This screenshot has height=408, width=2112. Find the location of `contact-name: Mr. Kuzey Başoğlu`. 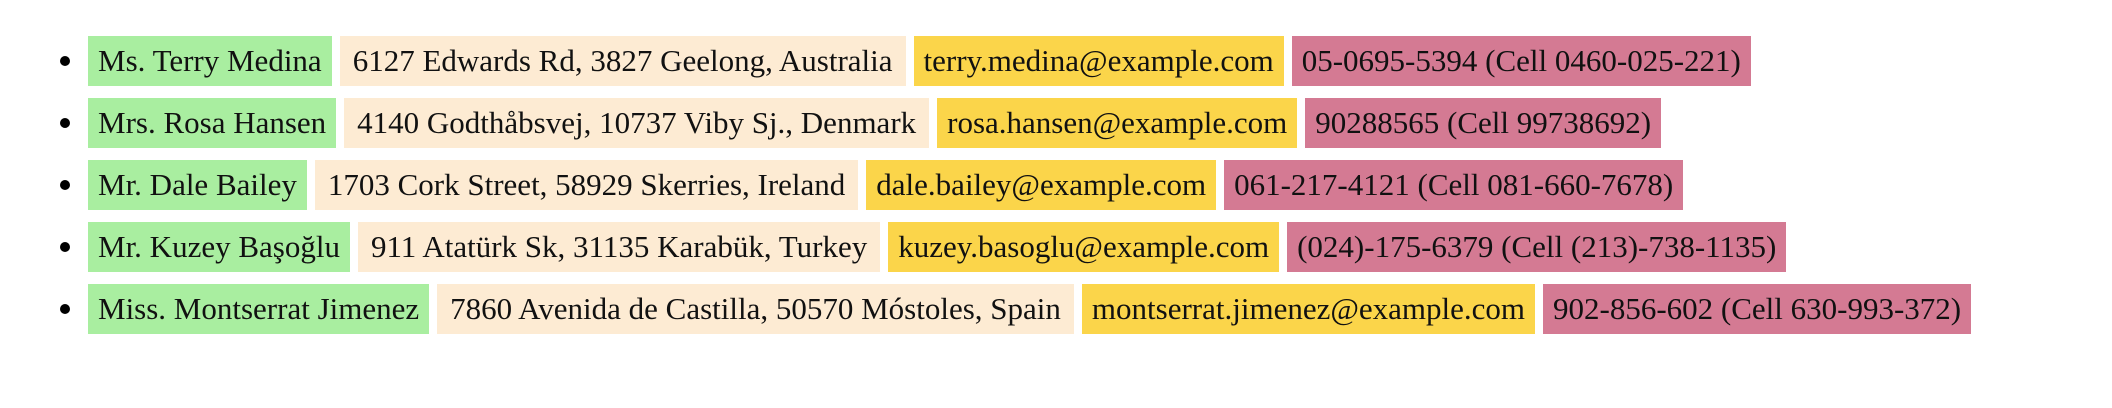

contact-name: Mr. Kuzey Başoğlu is located at coordinates (219, 247).